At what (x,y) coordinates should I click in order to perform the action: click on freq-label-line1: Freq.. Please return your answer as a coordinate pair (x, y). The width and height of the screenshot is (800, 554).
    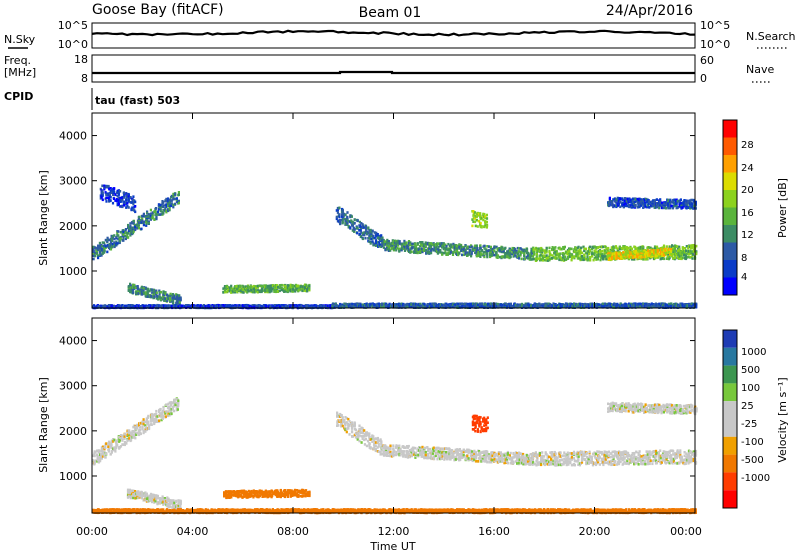
    Looking at the image, I should click on (17, 60).